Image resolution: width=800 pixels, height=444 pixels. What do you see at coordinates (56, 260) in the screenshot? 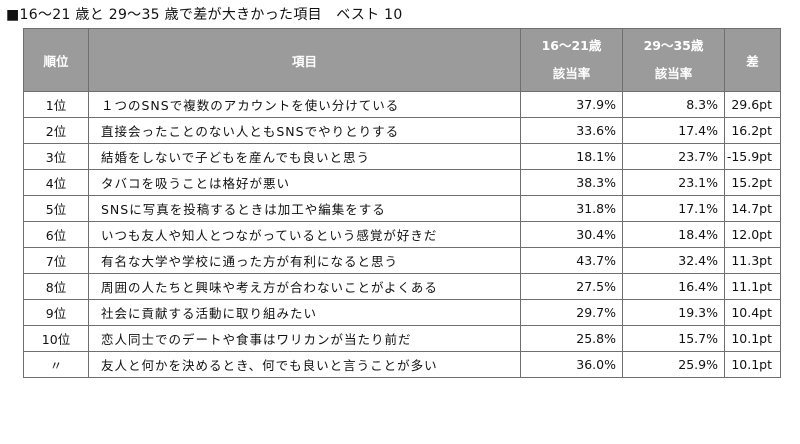
I see `rank-cell: 7位` at bounding box center [56, 260].